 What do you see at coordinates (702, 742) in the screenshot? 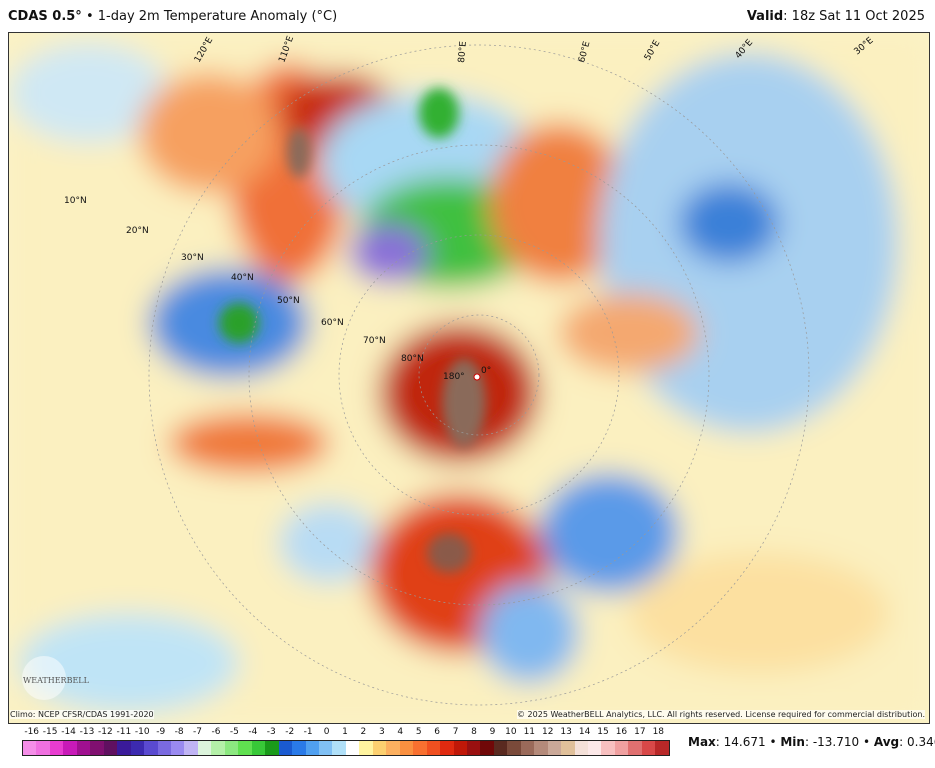
I see `max-label: Max` at bounding box center [702, 742].